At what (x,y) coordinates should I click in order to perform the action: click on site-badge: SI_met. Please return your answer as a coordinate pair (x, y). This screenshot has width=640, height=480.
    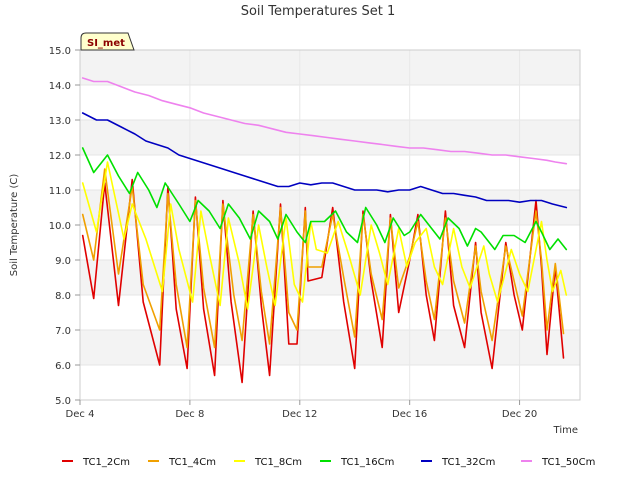
    Looking at the image, I should click on (107, 41).